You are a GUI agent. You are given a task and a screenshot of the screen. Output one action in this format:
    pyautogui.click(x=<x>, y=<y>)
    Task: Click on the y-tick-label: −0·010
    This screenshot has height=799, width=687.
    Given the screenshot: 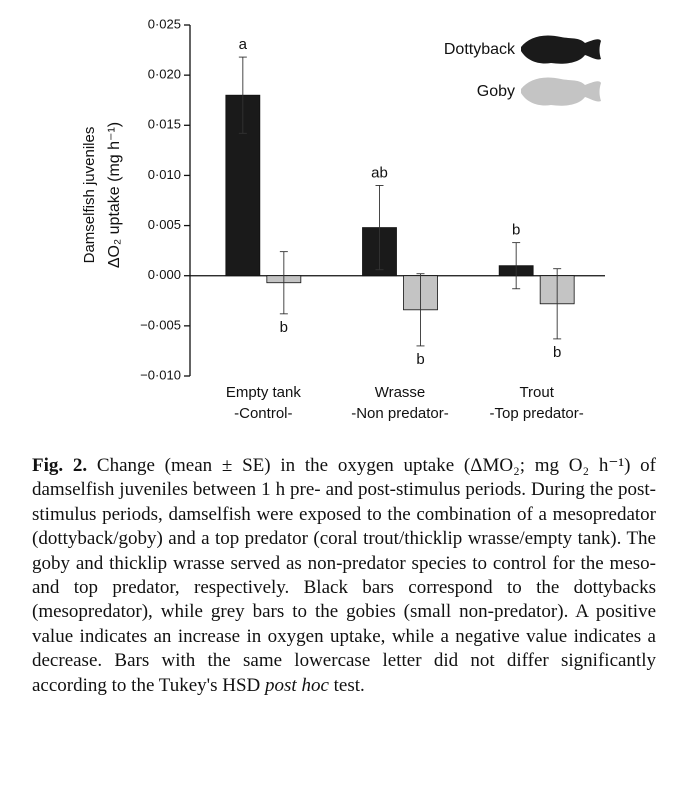 What is the action you would take?
    pyautogui.click(x=160, y=374)
    